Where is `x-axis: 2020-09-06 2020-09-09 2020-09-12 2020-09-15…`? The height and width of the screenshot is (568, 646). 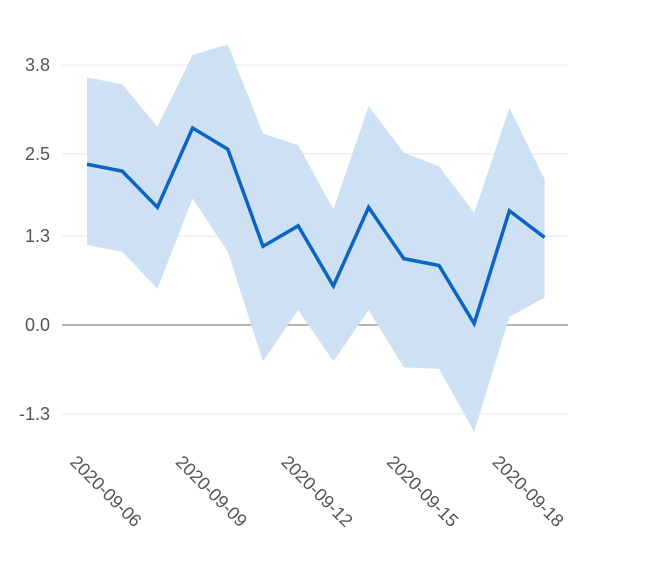 x-axis: 2020-09-06 2020-09-09 2020-09-12 2020-09-15… is located at coordinates (317, 491).